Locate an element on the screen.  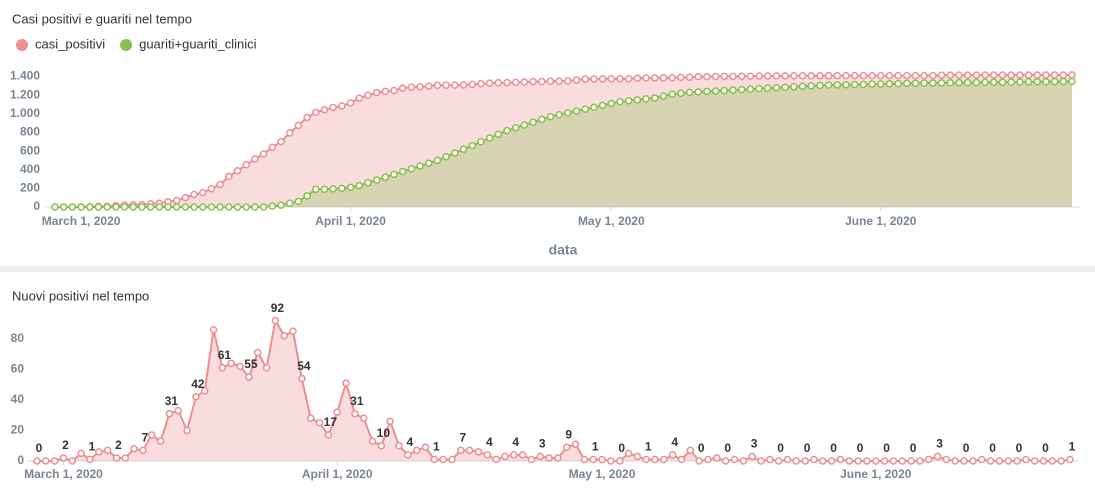
data-label: 7 is located at coordinates (462, 437).